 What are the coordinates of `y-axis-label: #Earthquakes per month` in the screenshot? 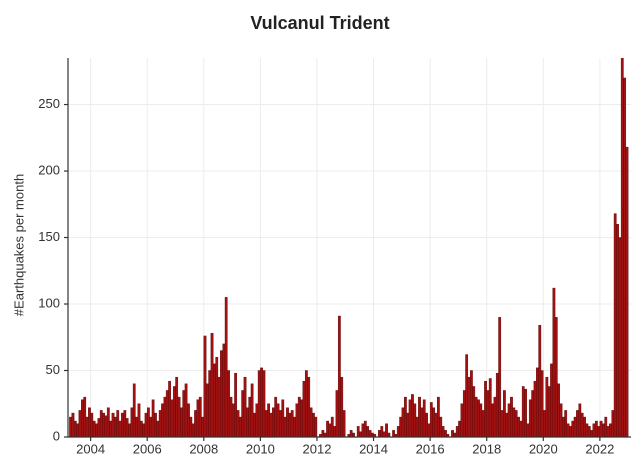 It's located at (18, 245).